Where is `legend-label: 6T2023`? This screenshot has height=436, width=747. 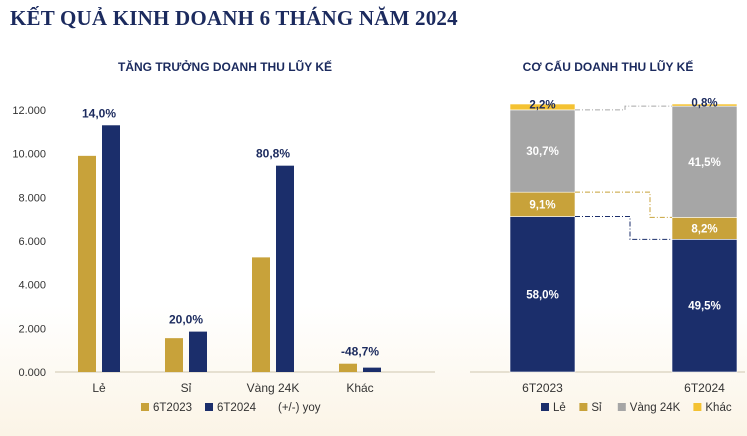
legend-label: 6T2023 is located at coordinates (172, 408).